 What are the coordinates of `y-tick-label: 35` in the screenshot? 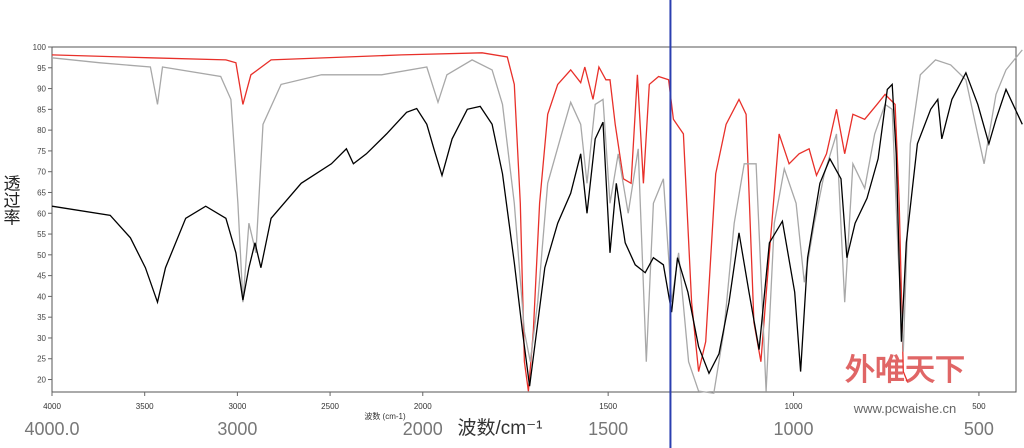 It's located at (41, 317).